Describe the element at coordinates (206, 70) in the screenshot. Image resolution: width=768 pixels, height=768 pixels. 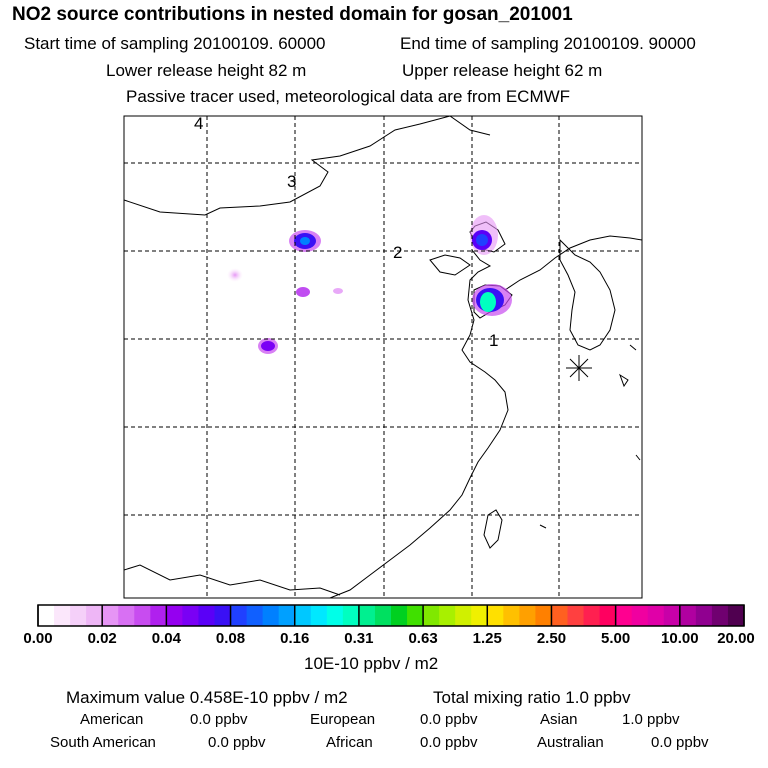
I see `lower-height-label: Lower release height 82 m` at that location.